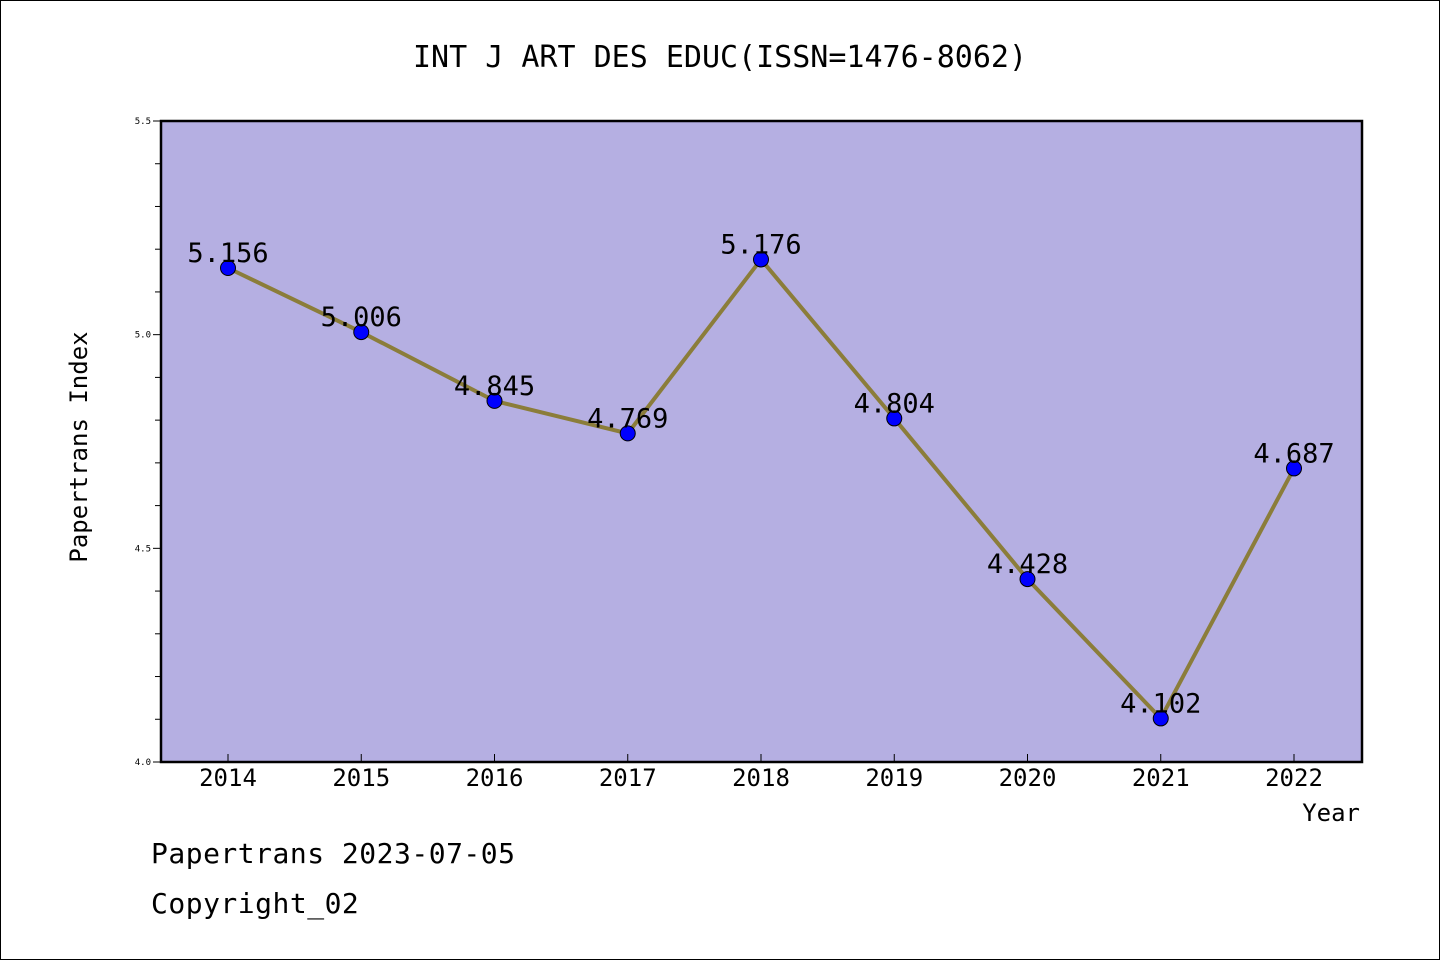 This screenshot has height=964, width=1440. I want to click on x-axis: 2014 2015 2016 2017 2018 2019 2020 2021 2022, so click(761, 773).